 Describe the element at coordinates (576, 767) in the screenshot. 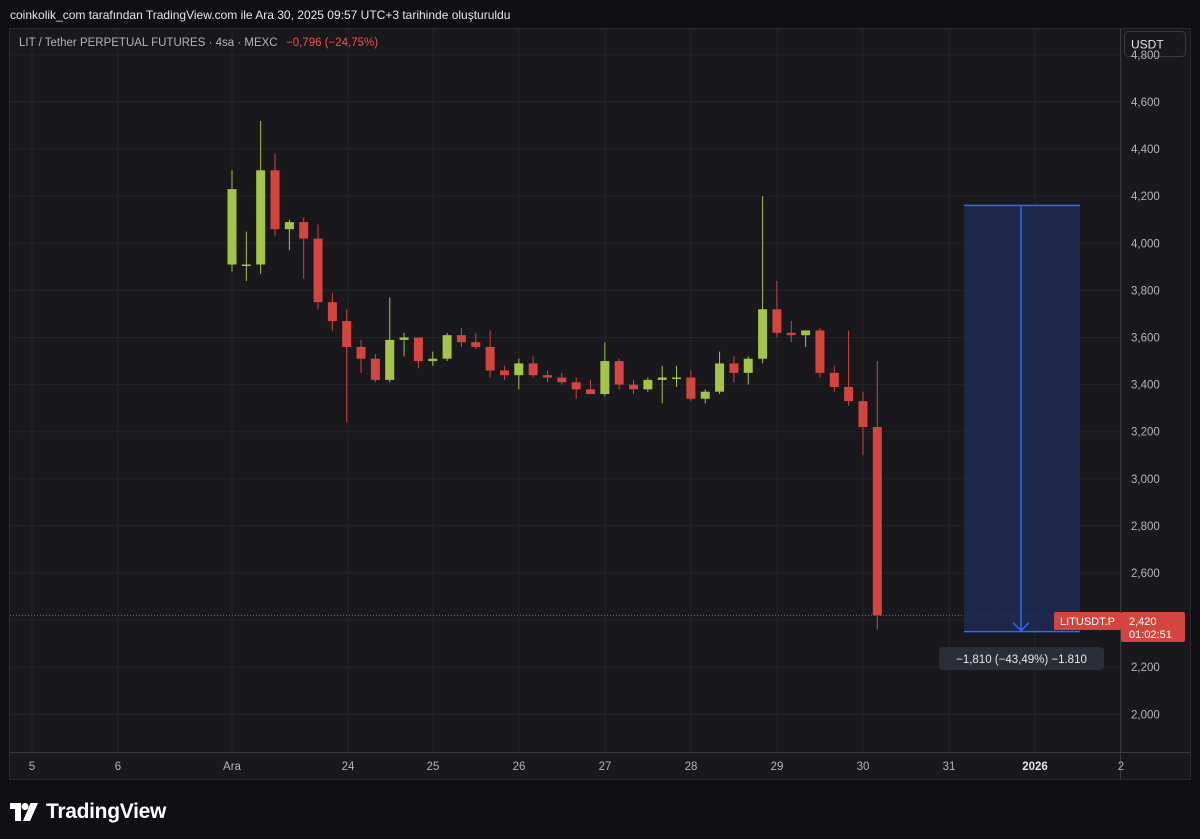

I see `time-axis: 5 6 Ara 24 25 26 27 28 29 30 31 2026 2` at that location.